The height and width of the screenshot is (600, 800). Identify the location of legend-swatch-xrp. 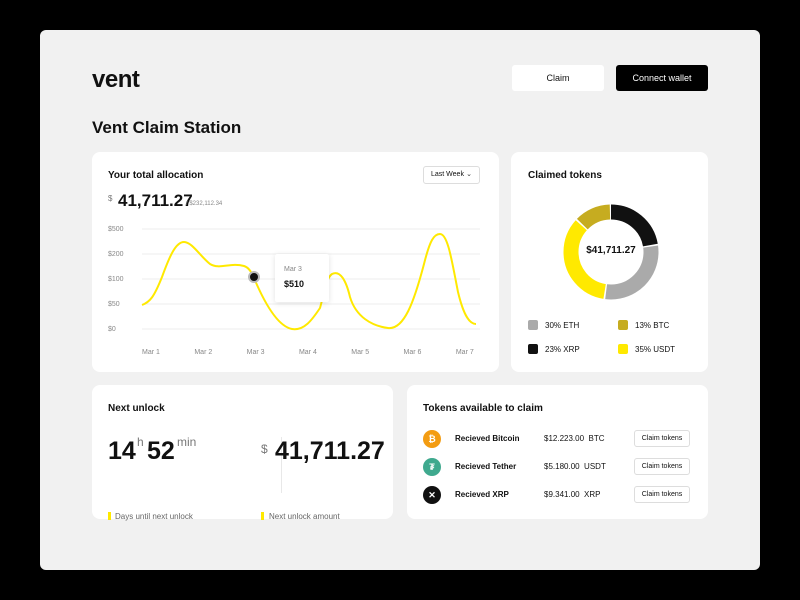
(533, 349).